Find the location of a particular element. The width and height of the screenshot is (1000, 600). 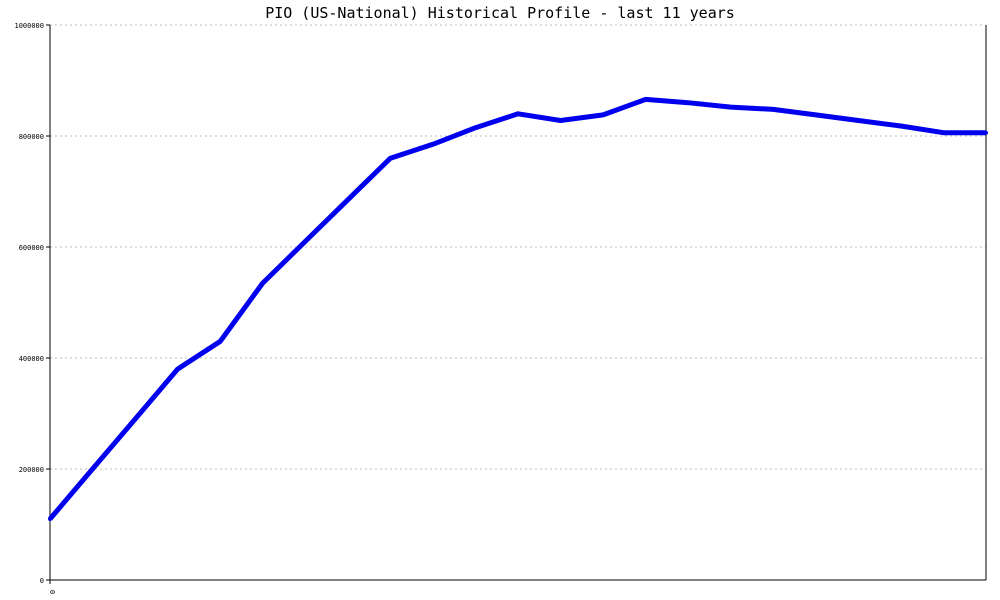

y-tick-label: 600000 is located at coordinates (31, 248).